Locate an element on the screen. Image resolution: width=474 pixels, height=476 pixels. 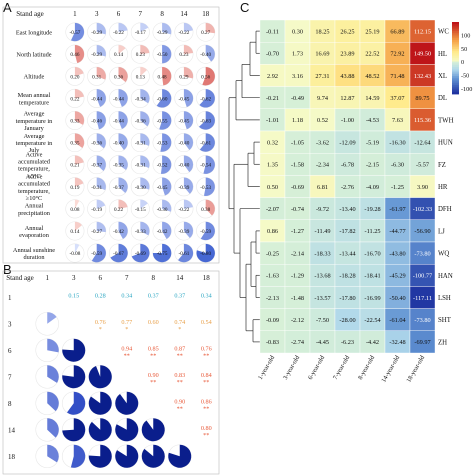
panel-c-cell-value: 71.48 is located at coordinates (397, 76).